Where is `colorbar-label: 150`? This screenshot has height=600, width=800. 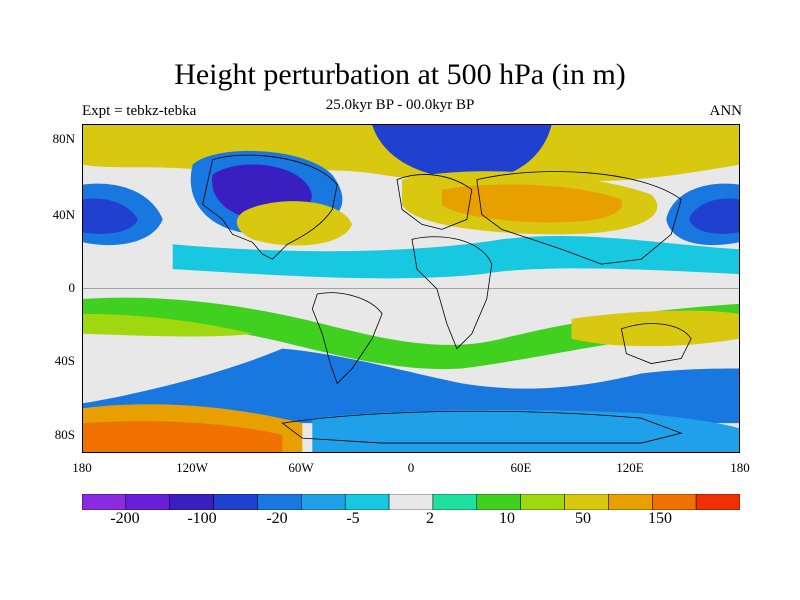
colorbar-label: 150 is located at coordinates (660, 518).